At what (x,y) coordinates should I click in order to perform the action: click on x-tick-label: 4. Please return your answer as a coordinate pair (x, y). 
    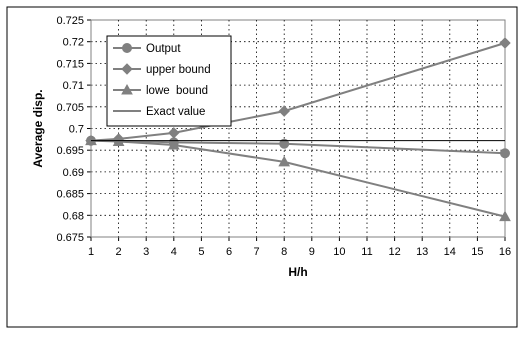
    Looking at the image, I should click on (174, 252).